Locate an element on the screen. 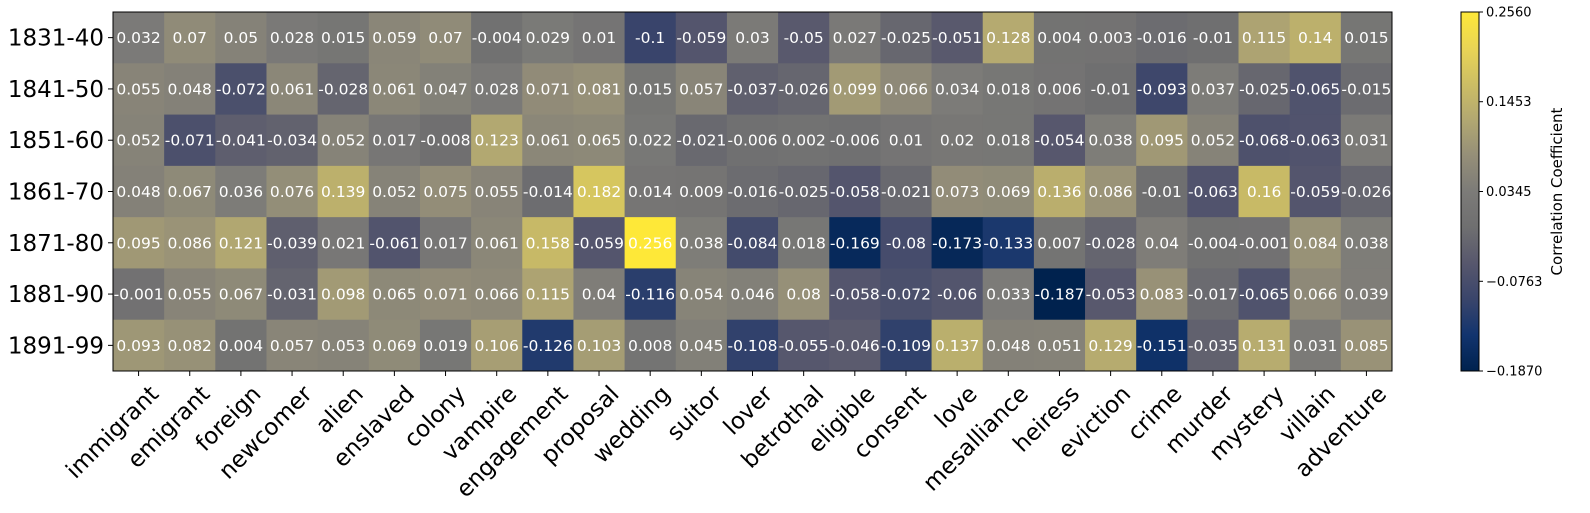 This screenshot has width=1590, height=513. cell-value-label: 0.055 is located at coordinates (497, 192).